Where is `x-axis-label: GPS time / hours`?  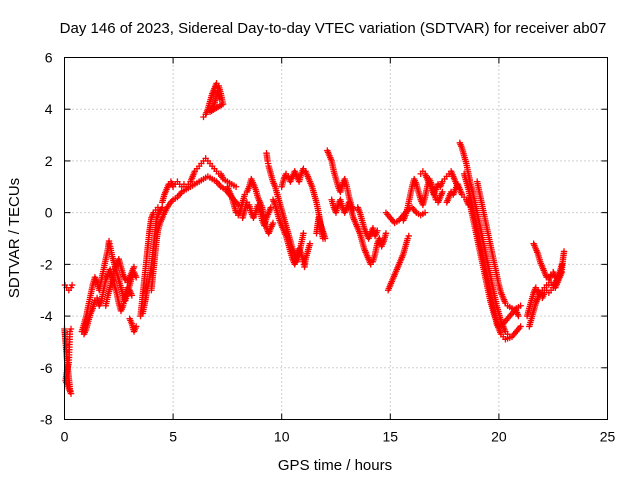 x-axis-label: GPS time / hours is located at coordinates (335, 465).